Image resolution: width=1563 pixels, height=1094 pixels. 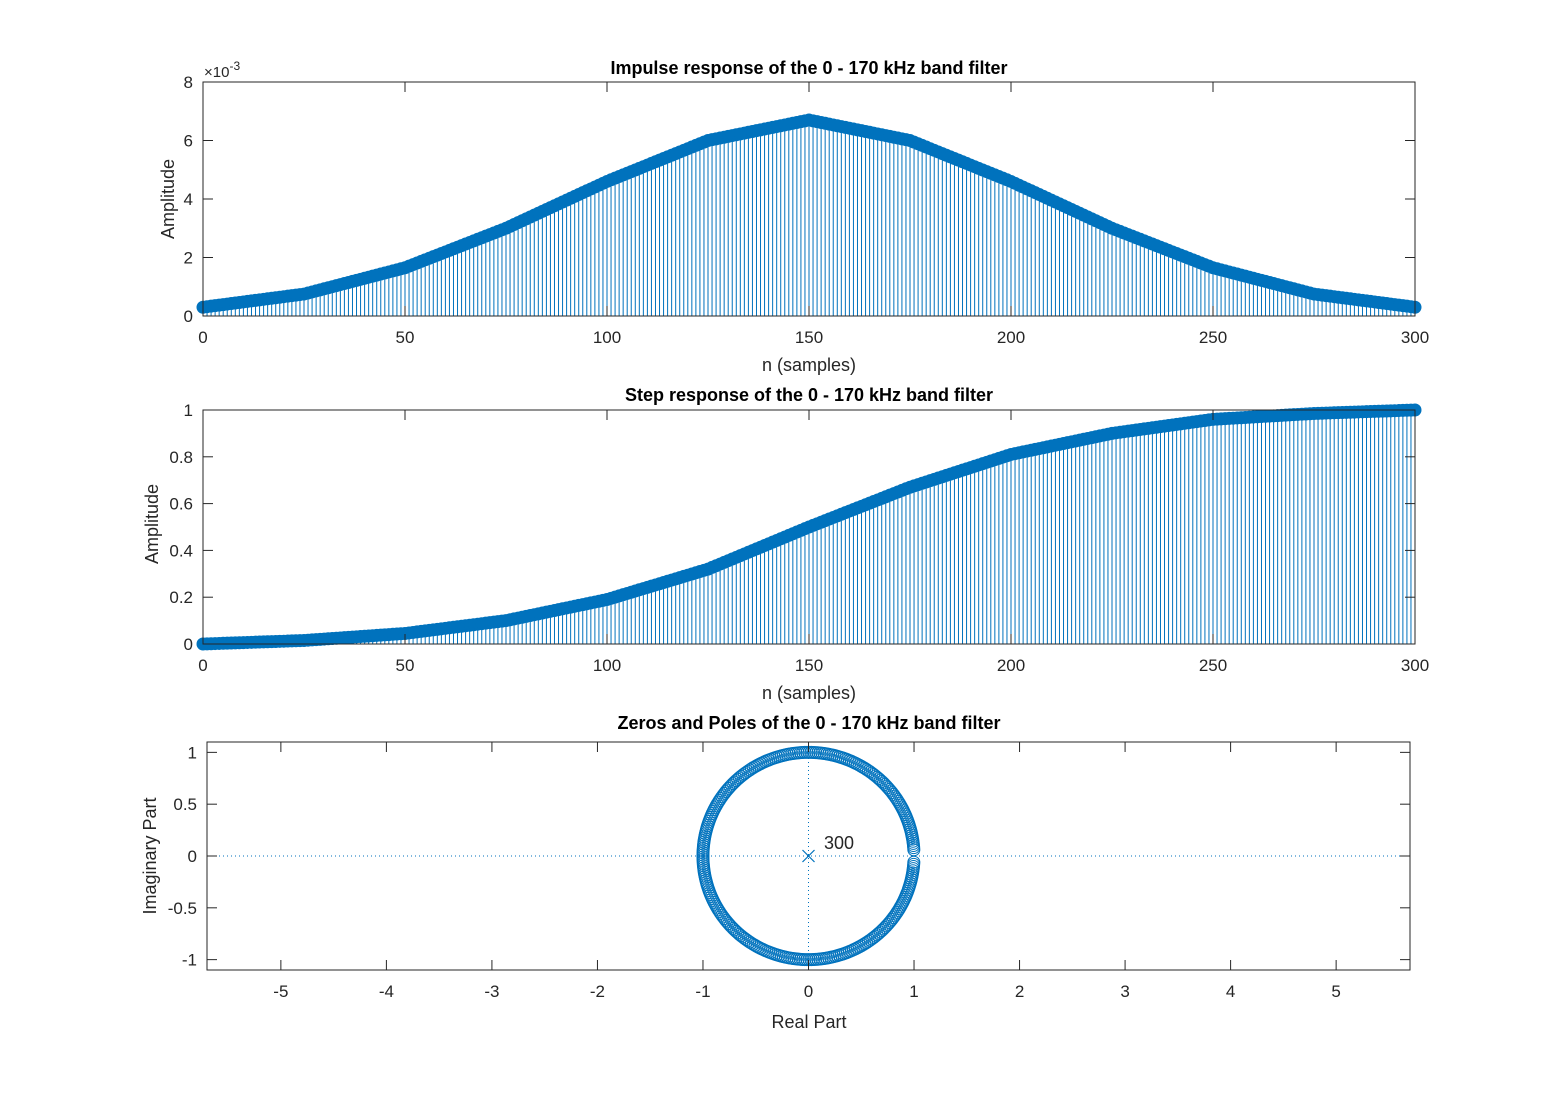 What do you see at coordinates (188, 82) in the screenshot?
I see `impulse-ytick-label: 8` at bounding box center [188, 82].